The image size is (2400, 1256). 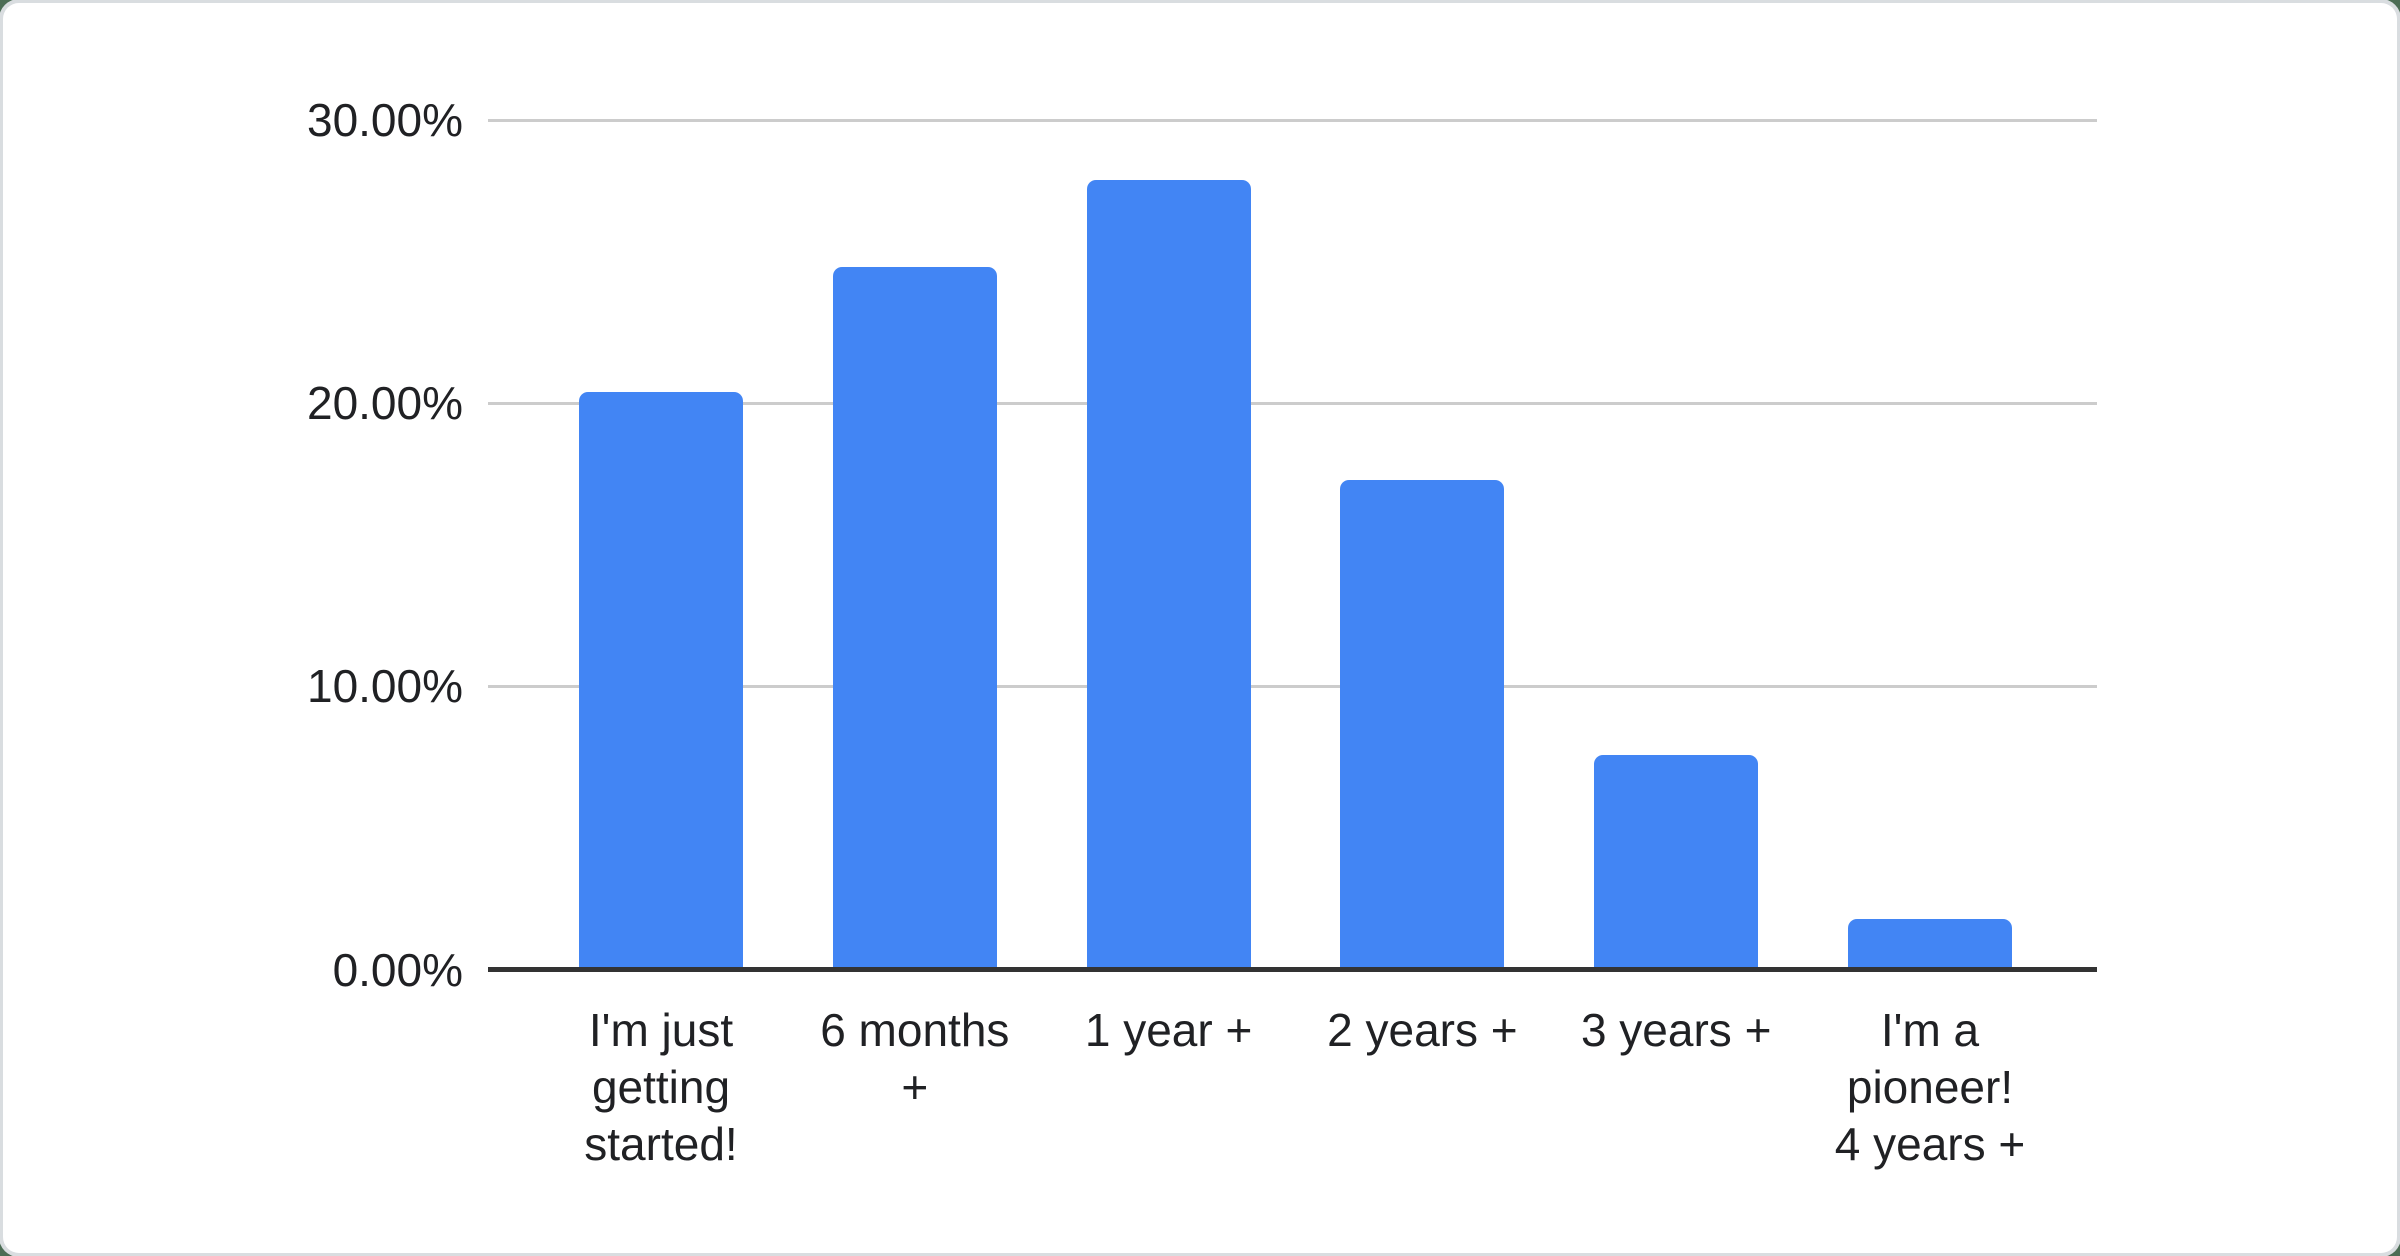 I want to click on x-axis-baseline, so click(x=1292, y=969).